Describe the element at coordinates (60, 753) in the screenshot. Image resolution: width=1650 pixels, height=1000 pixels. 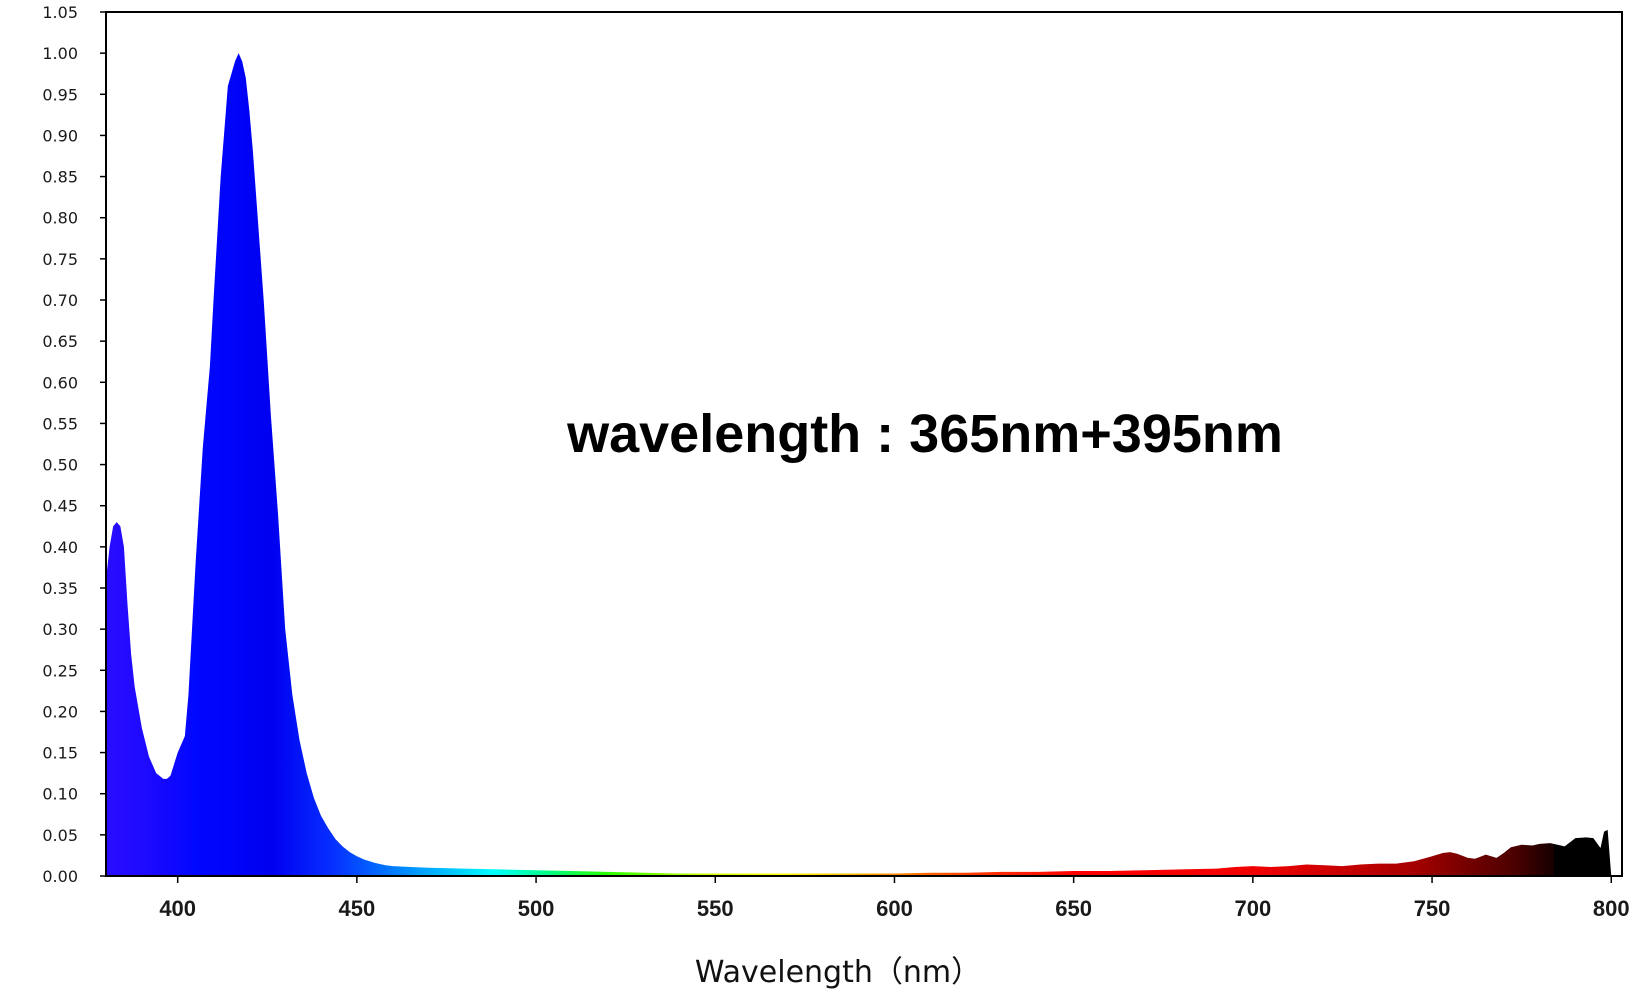
I see `y-tick-label: 0.15` at that location.